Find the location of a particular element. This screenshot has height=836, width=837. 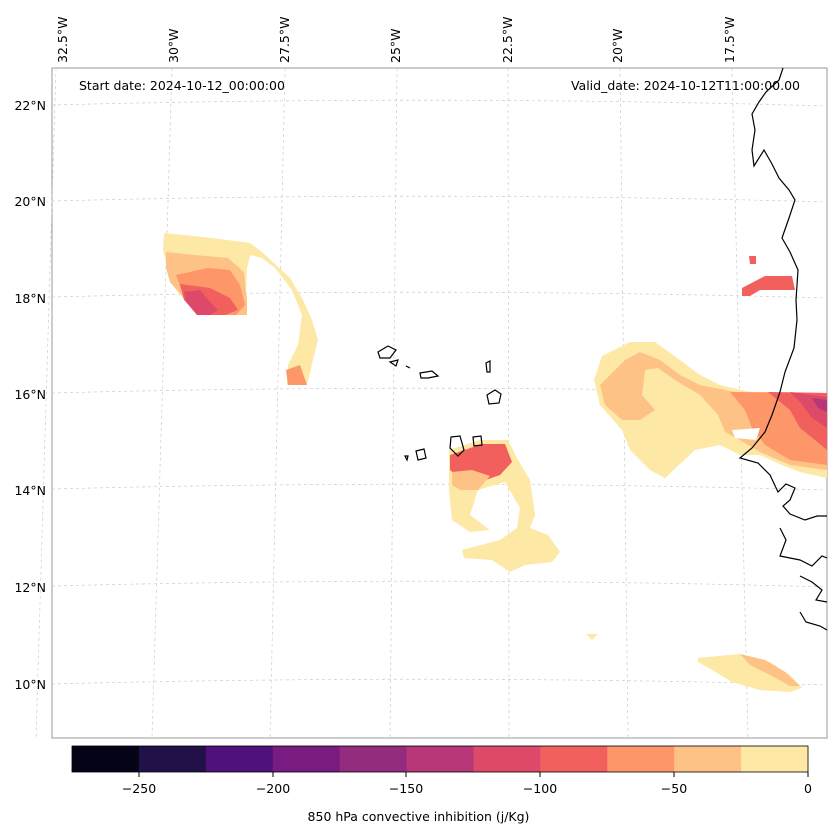

africa-coastline is located at coordinates (783, 349).